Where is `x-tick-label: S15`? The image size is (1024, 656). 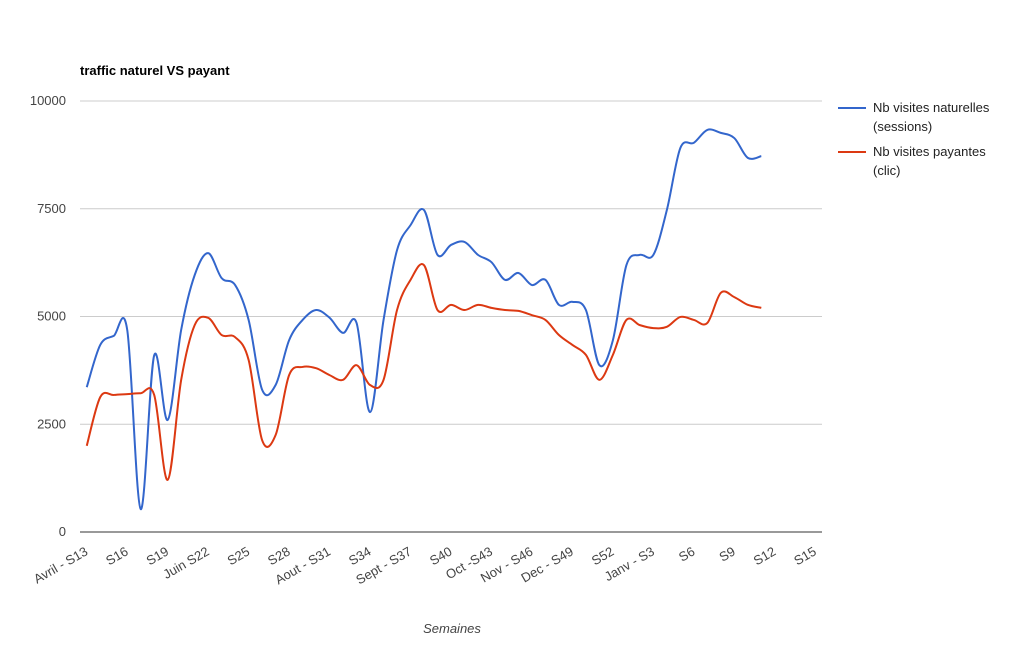 x-tick-label: S15 is located at coordinates (805, 556).